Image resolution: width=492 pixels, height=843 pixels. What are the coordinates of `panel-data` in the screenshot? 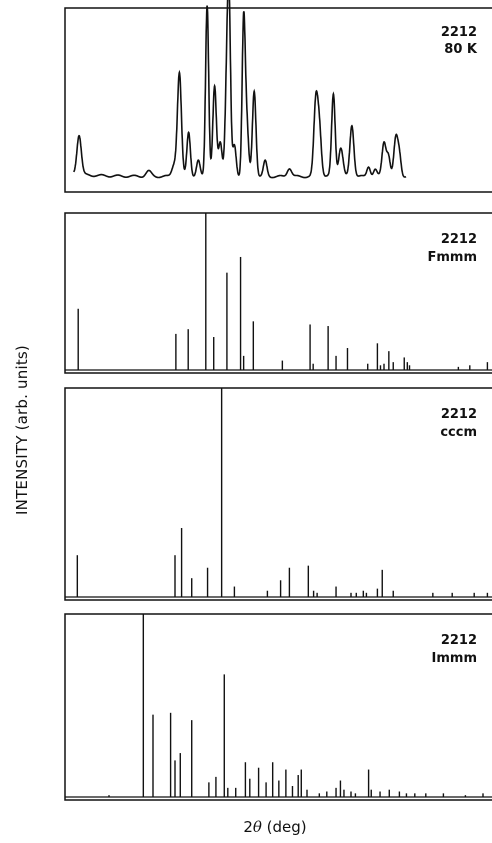 It's located at (240, 89).